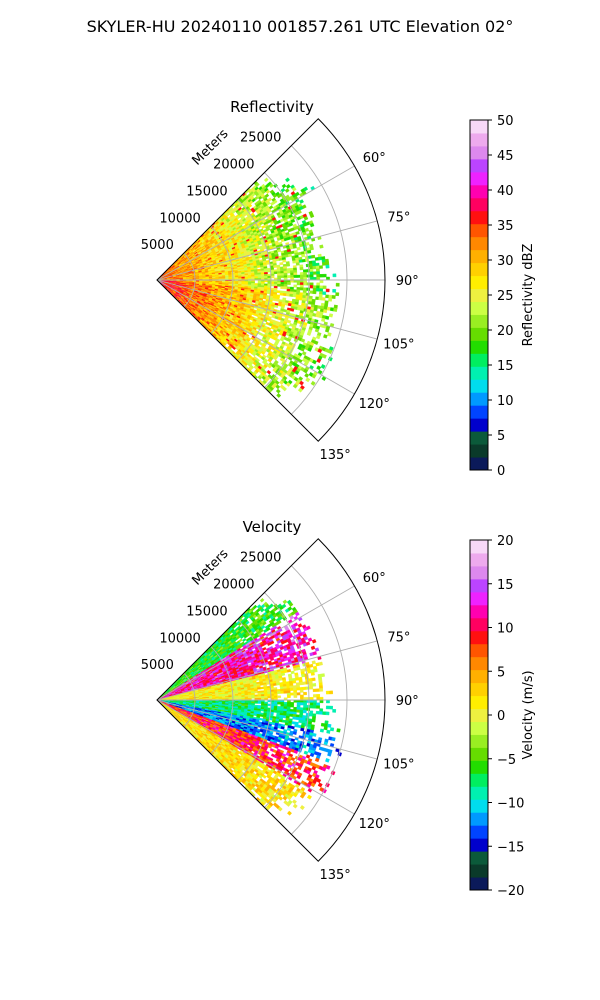 The height and width of the screenshot is (1000, 600). Describe the element at coordinates (206, 191) in the screenshot. I see `radial-tick-label: 15000` at that location.